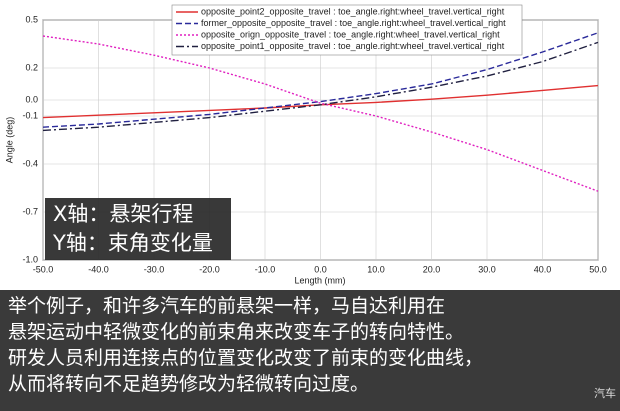 This screenshot has height=411, width=620. I want to click on annotation: X轴：悬架行程, so click(123, 214).